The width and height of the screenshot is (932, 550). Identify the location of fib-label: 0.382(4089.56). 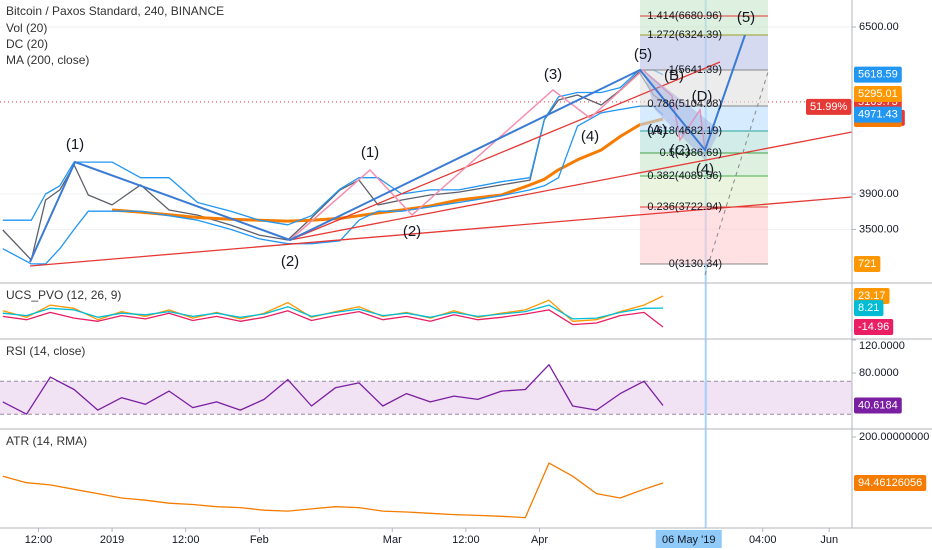
(684, 176).